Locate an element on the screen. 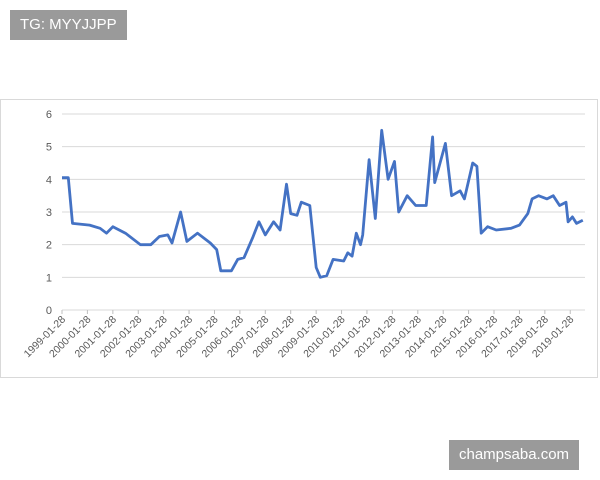  y-tick-label: 5 is located at coordinates (49, 148).